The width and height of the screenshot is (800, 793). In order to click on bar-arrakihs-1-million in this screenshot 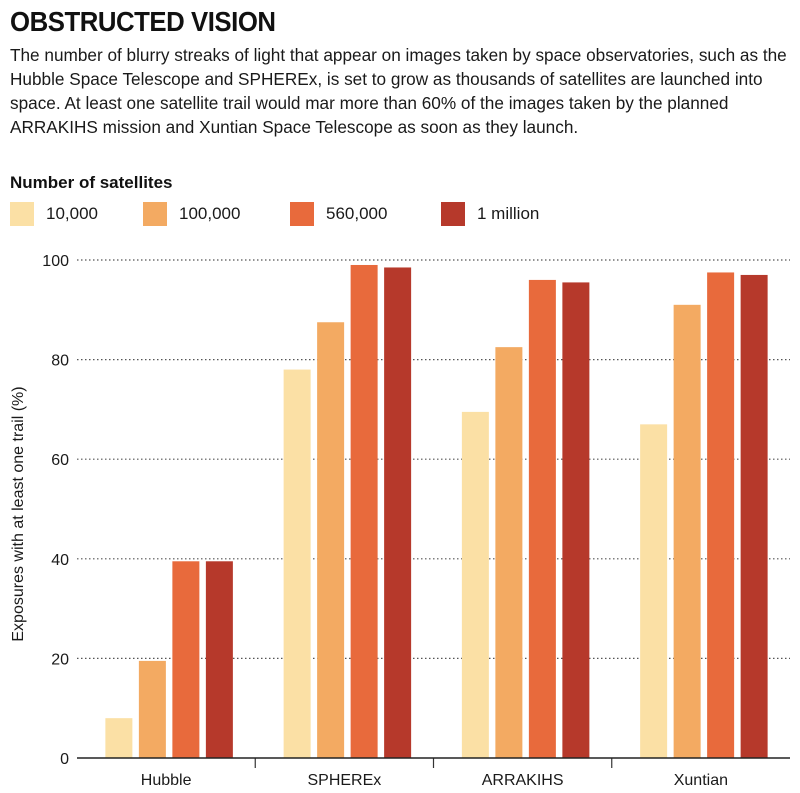, I will do `click(576, 520)`.